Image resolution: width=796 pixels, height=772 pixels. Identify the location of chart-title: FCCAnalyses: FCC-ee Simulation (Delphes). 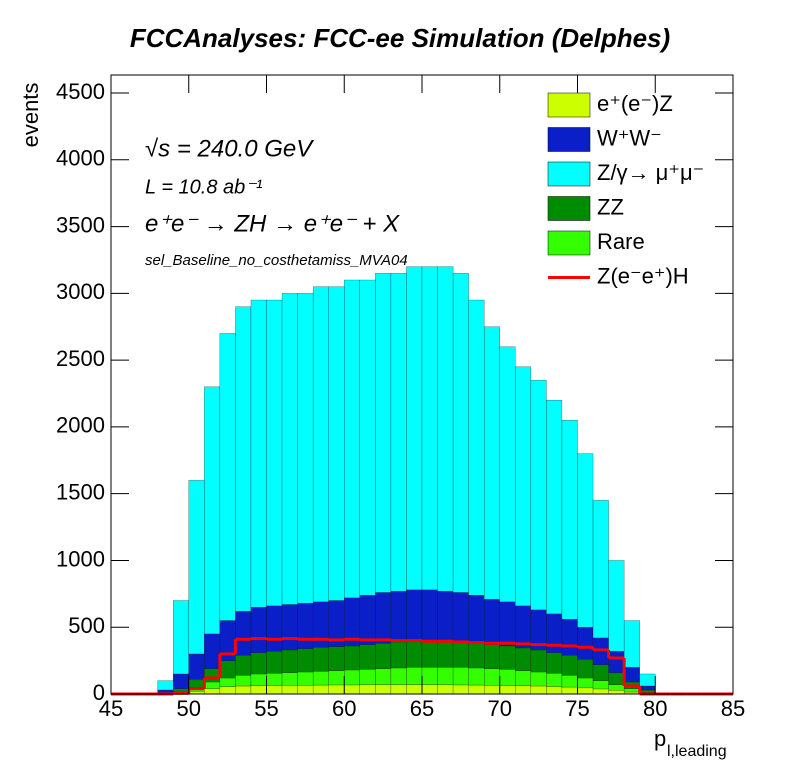
(400, 38).